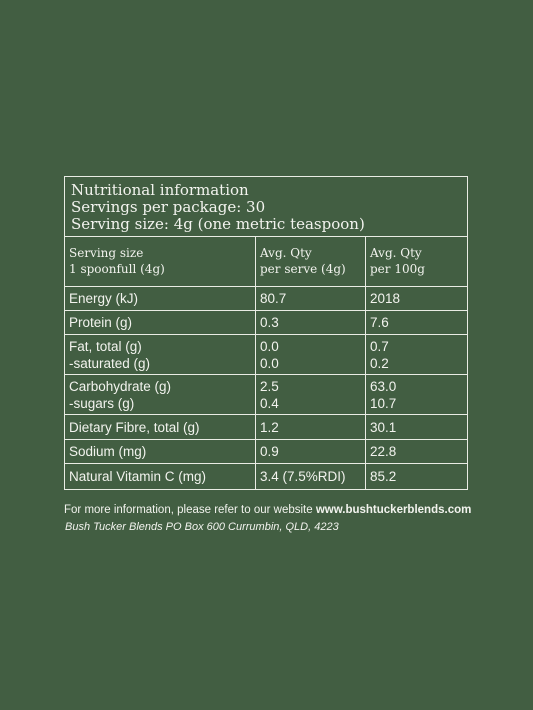 Image resolution: width=533 pixels, height=710 pixels. I want to click on header-per-serve: Avg. Qty per serve (4g), so click(310, 261).